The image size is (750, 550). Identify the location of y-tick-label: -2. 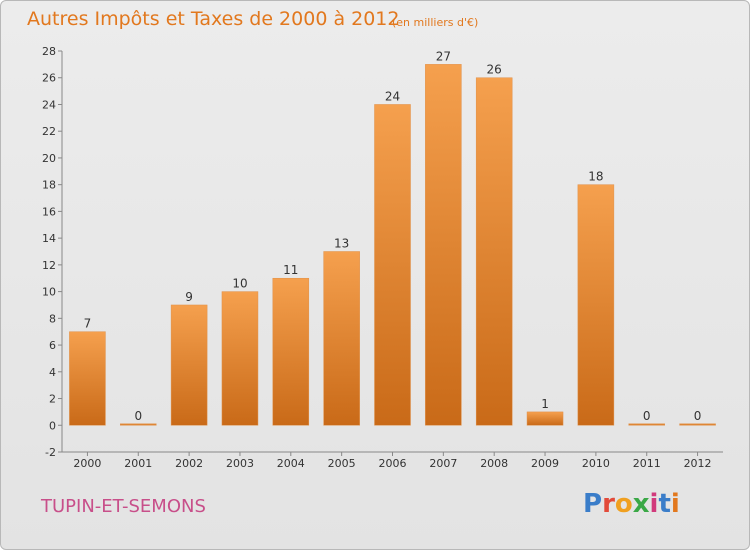
(50, 452).